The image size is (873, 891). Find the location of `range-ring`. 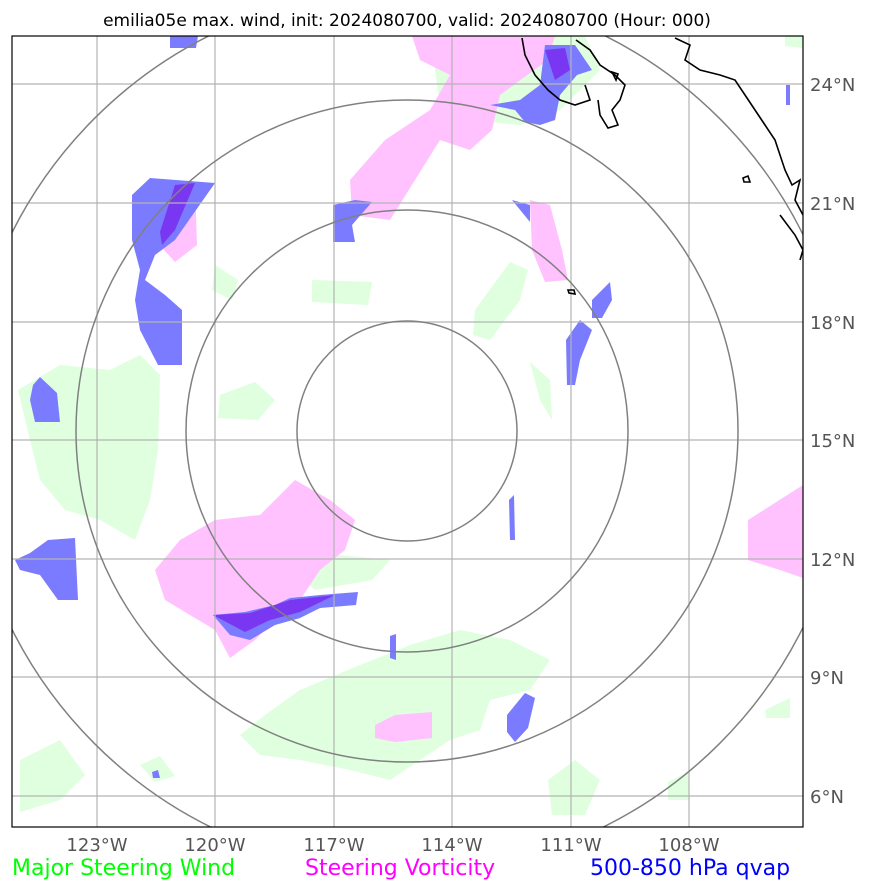

range-ring is located at coordinates (407, 431).